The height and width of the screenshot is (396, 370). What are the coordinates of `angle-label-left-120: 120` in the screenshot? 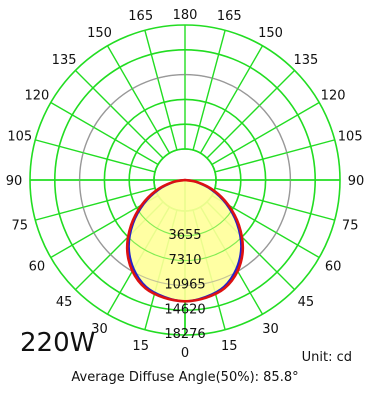 It's located at (36, 96).